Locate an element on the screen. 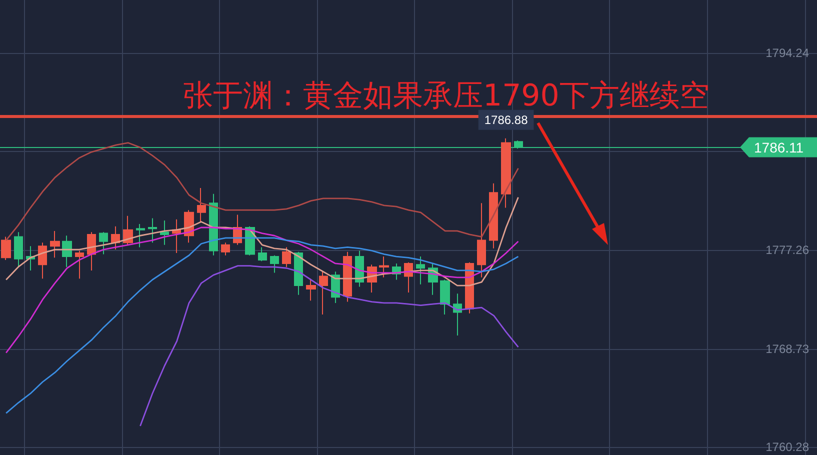 The height and width of the screenshot is (455, 817). text: 张于渊：黄金如果承压1790下方继续空 is located at coordinates (446, 96).